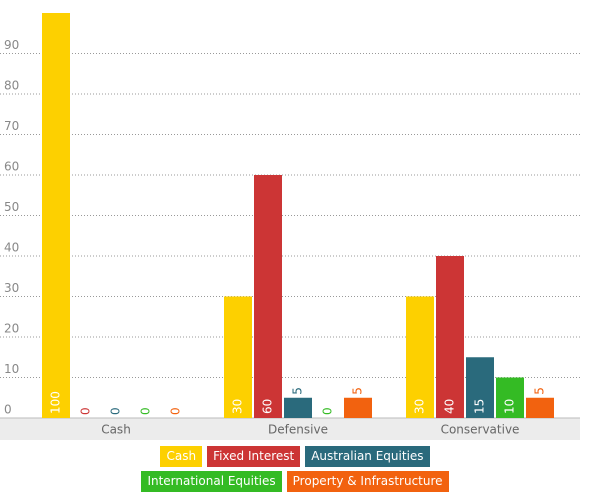  Describe the element at coordinates (480, 430) in the screenshot. I see `x-tick-label: Conservative` at that location.